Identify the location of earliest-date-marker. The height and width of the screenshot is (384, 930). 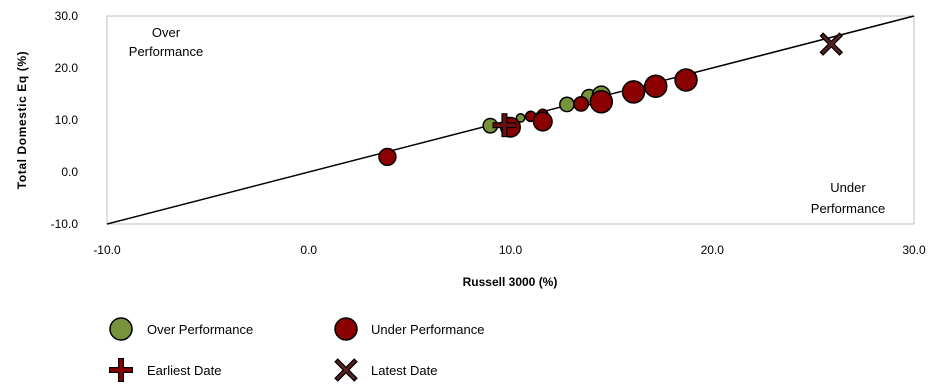
(504, 125).